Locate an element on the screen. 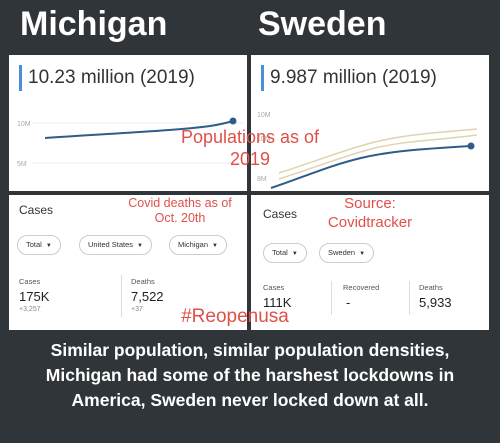 This screenshot has height=443, width=500. sweden-population-chart: 10M 10M 8M is located at coordinates (367, 150).